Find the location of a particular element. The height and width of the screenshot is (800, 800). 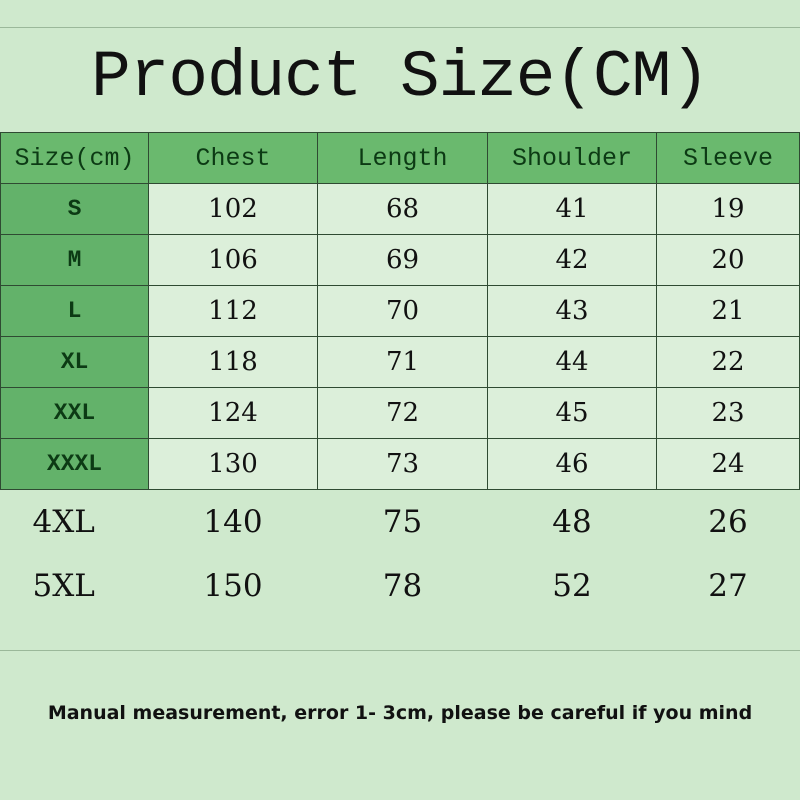

cell-sleeve: 26 is located at coordinates (728, 522).